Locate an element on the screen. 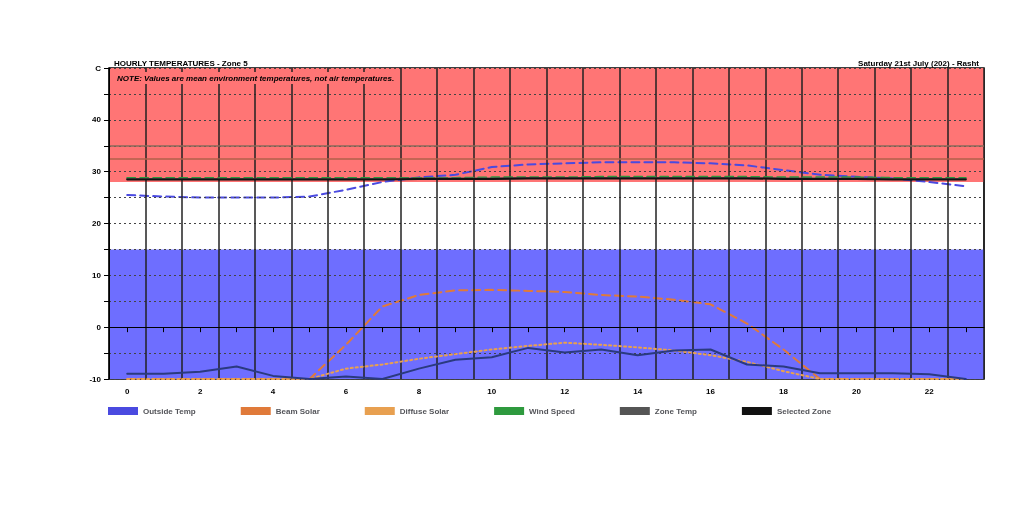 This screenshot has height=517, width=1035. x-tick-label: 16 is located at coordinates (711, 391).